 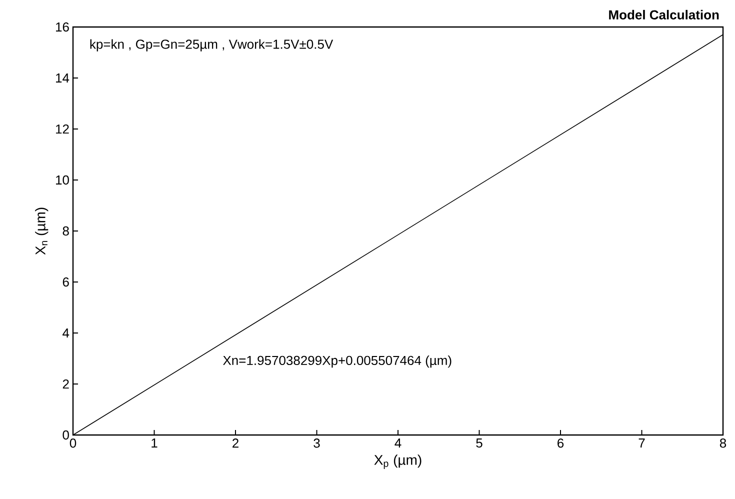 I want to click on y-tick-label: 4, so click(x=66, y=333).